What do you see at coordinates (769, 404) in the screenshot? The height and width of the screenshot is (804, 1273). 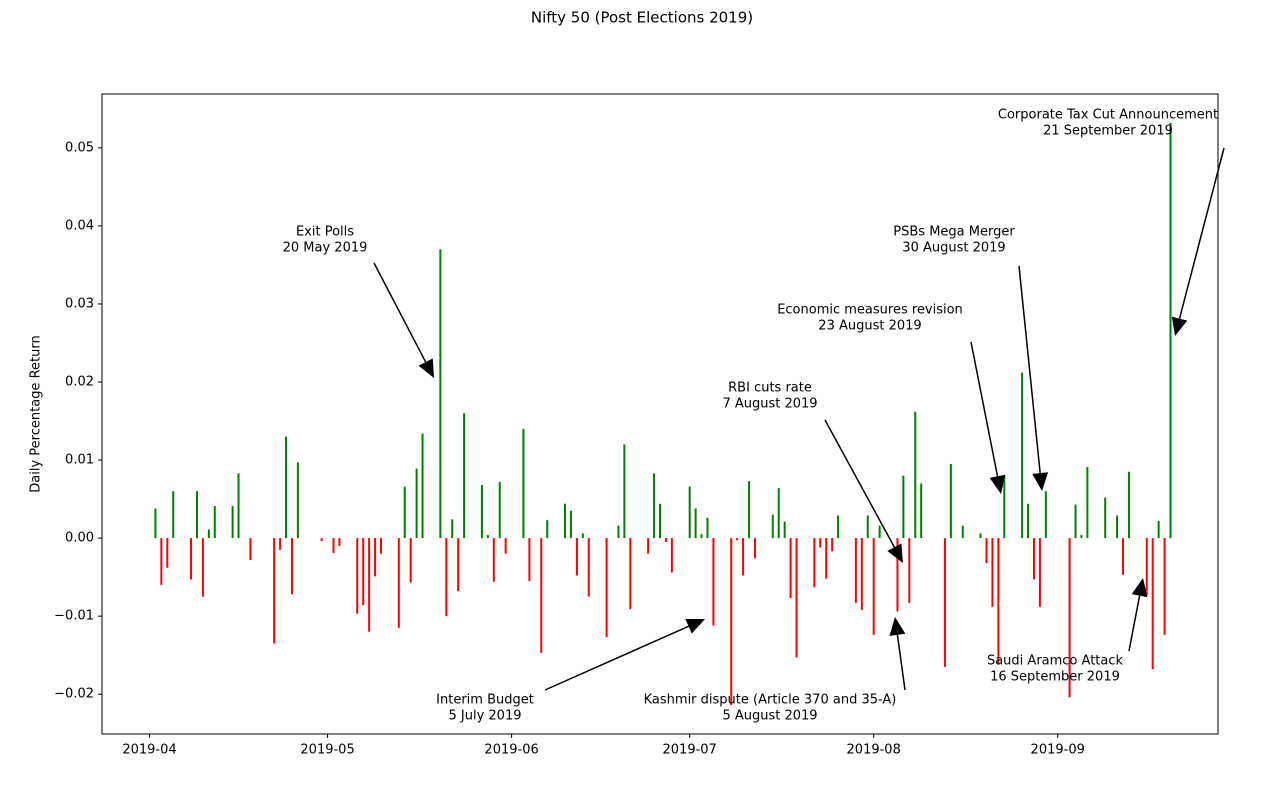 I see `annotation-text: 7 August 2019` at bounding box center [769, 404].